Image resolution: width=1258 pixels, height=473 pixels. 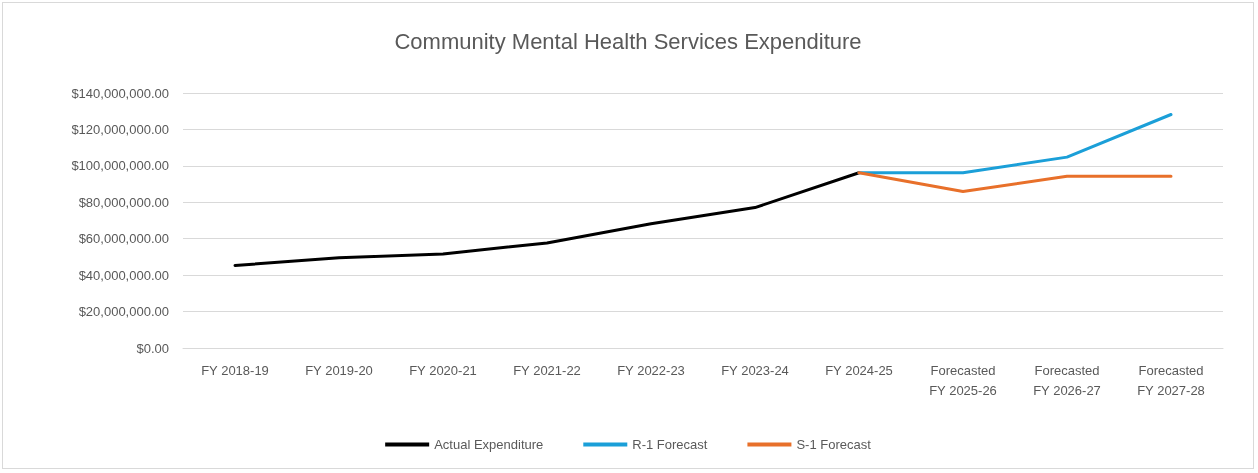 What do you see at coordinates (120, 166) in the screenshot?
I see `y-tick-label: $100,000,000.00` at bounding box center [120, 166].